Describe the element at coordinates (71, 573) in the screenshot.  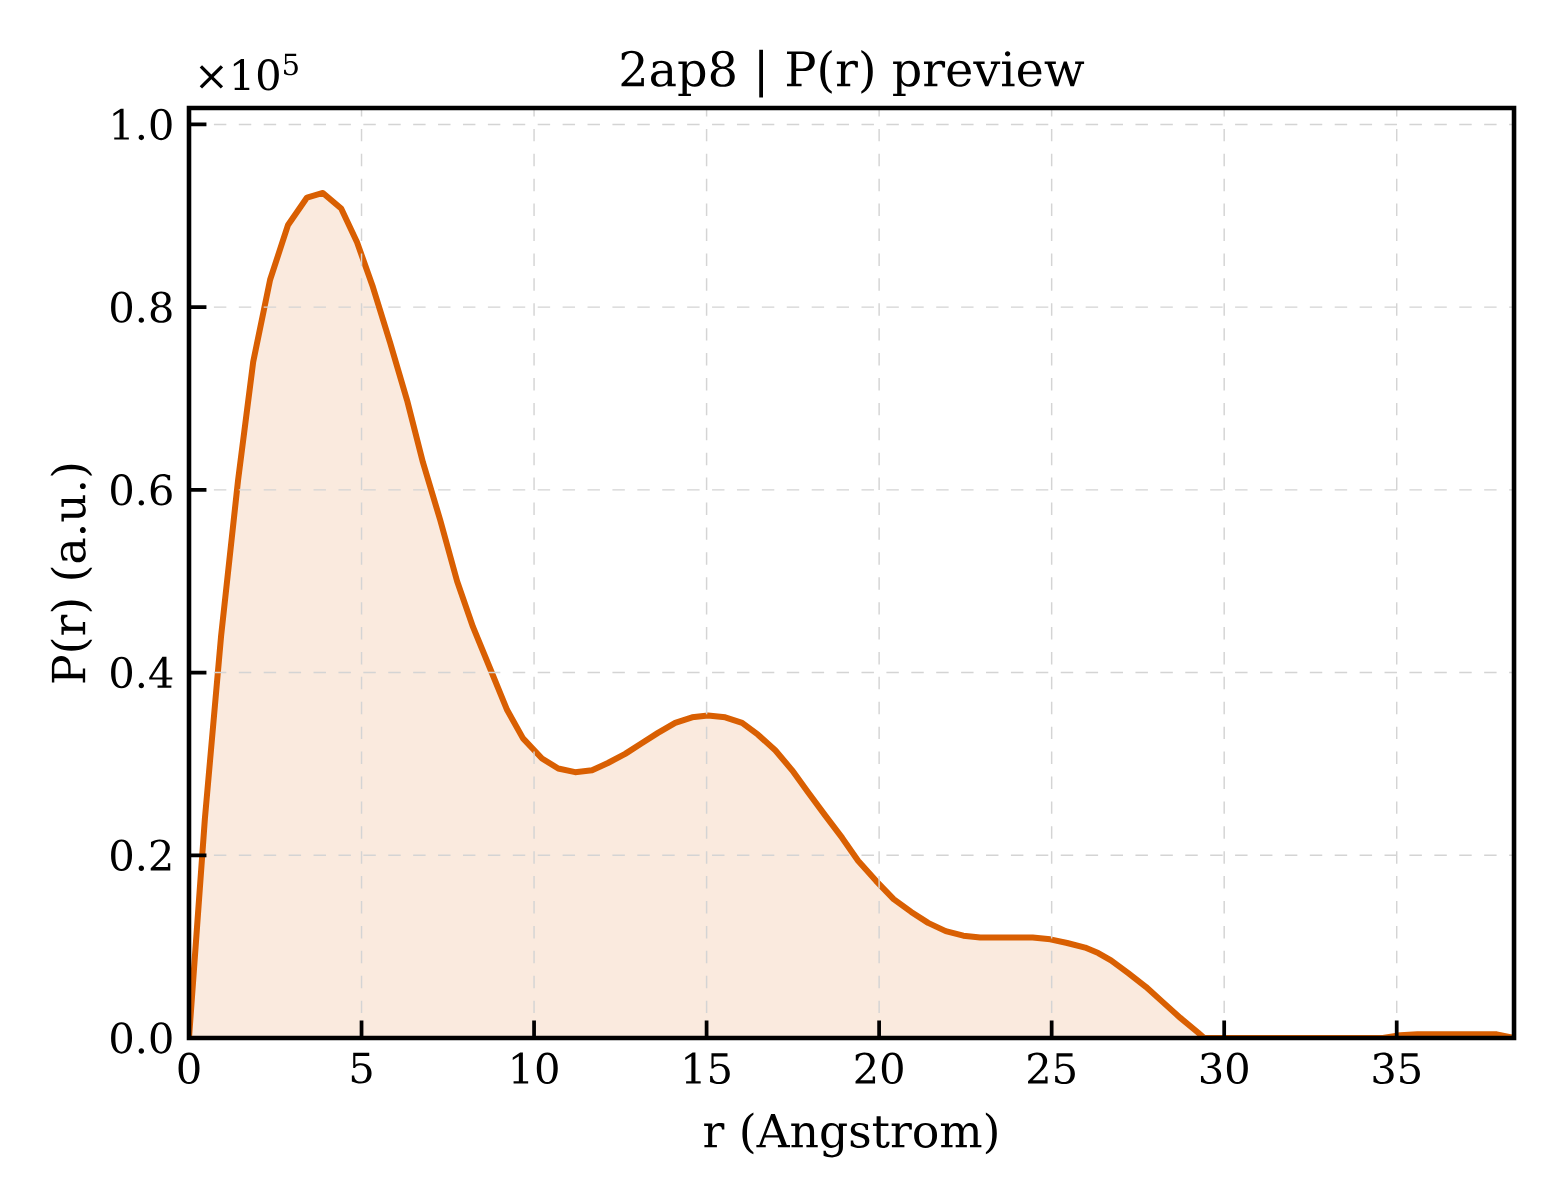
I see `y-axis-title: P(r) (a.u.)` at that location.